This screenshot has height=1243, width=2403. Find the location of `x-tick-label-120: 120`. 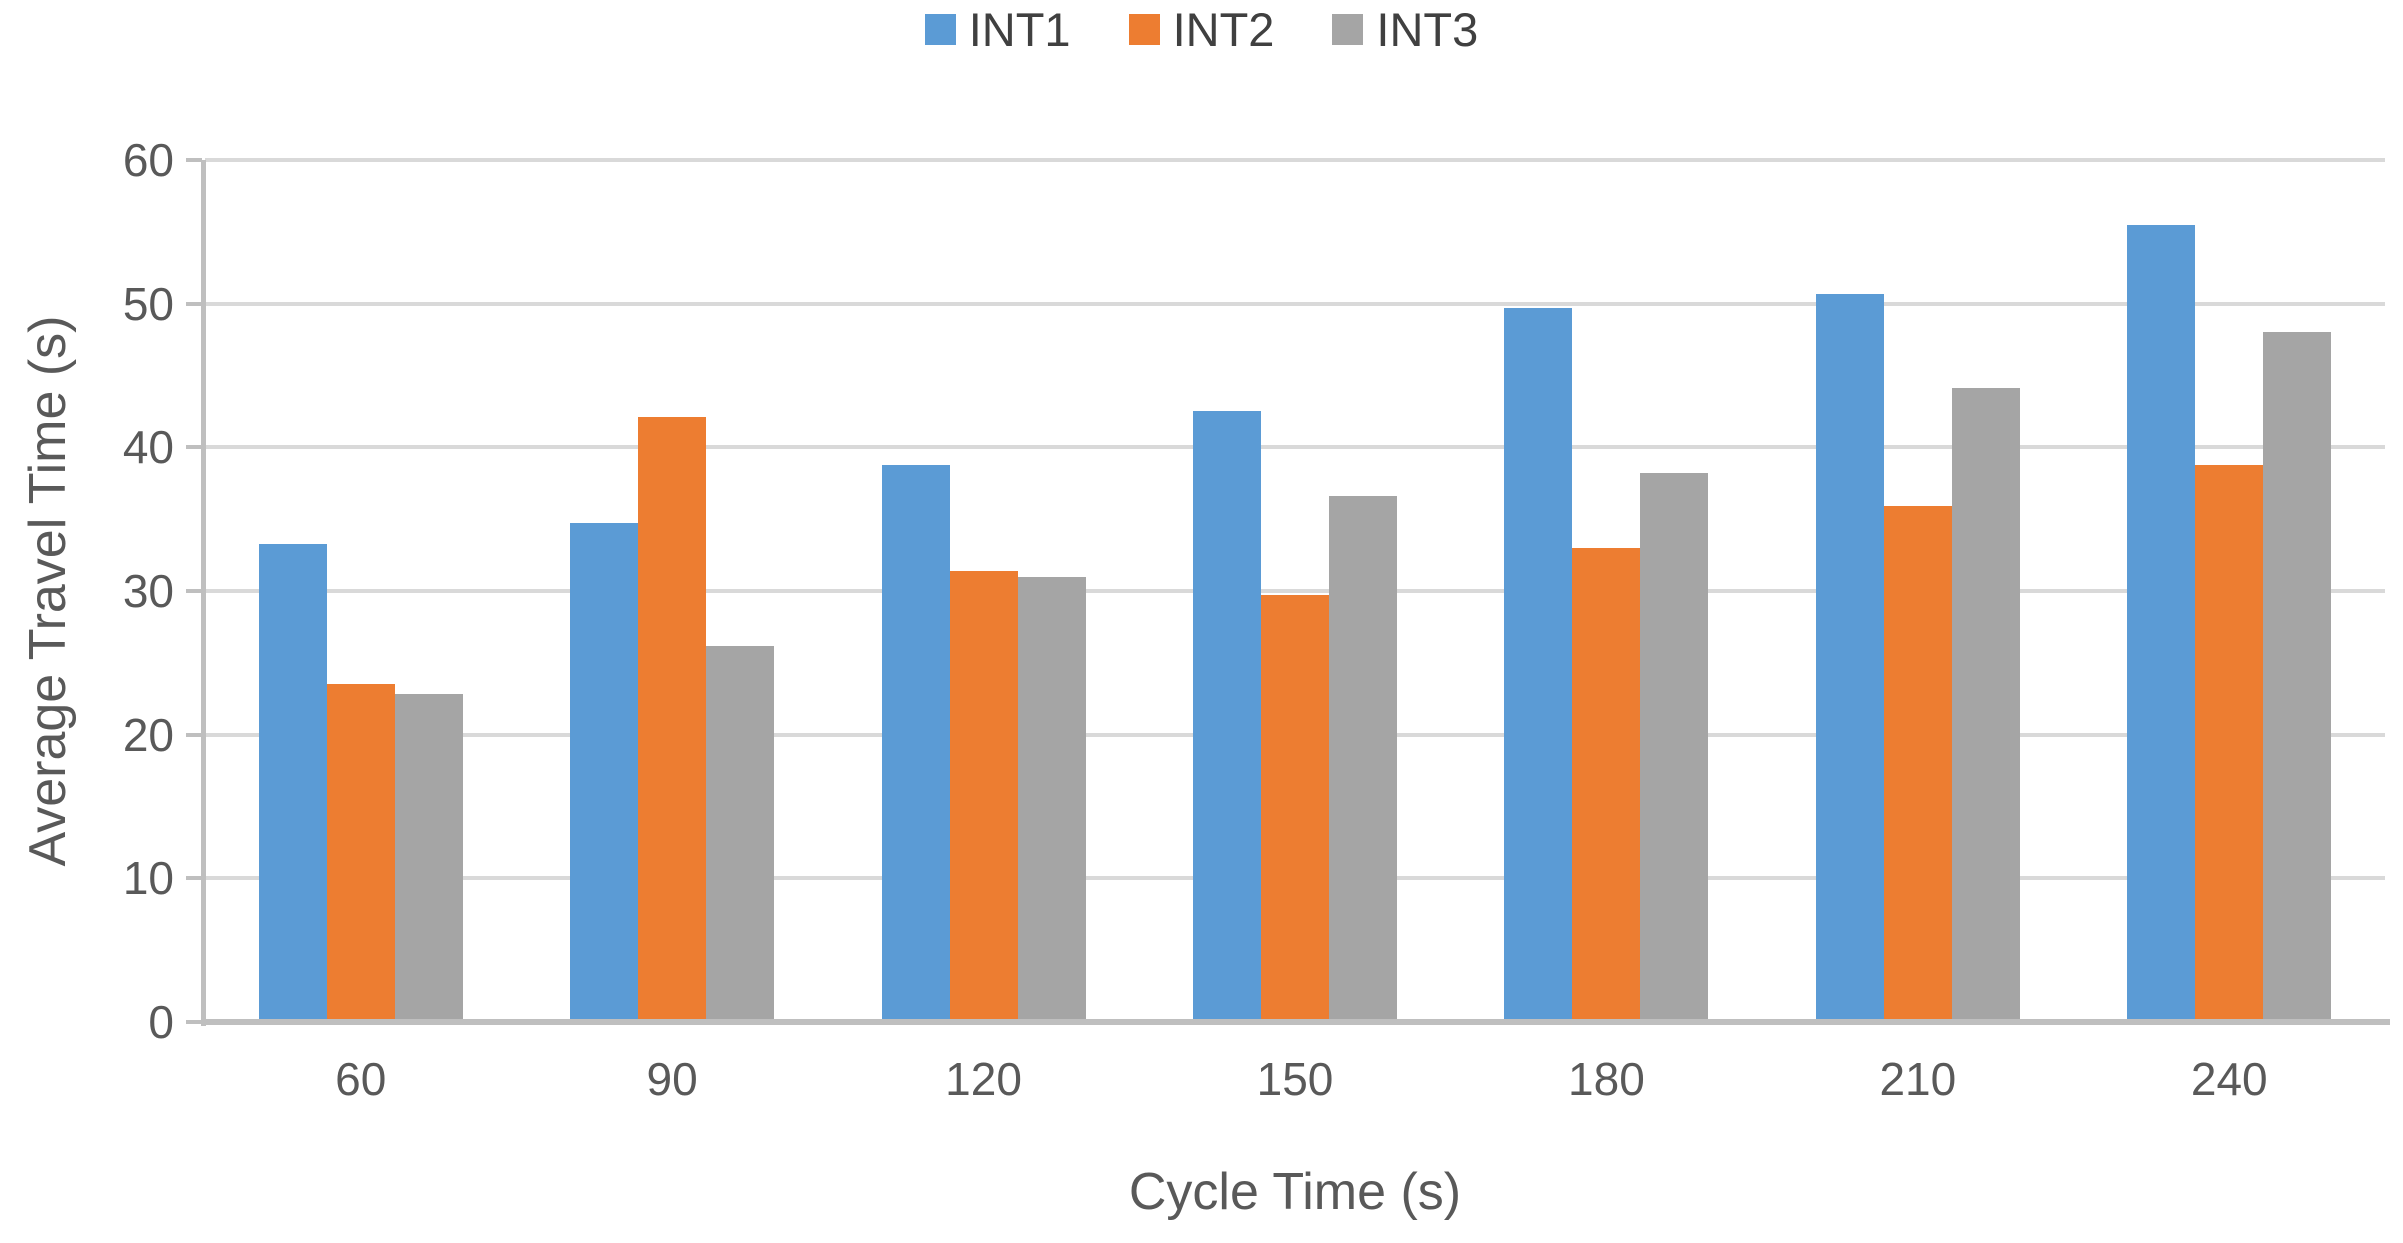

x-tick-label-120: 120 is located at coordinates (983, 1079).